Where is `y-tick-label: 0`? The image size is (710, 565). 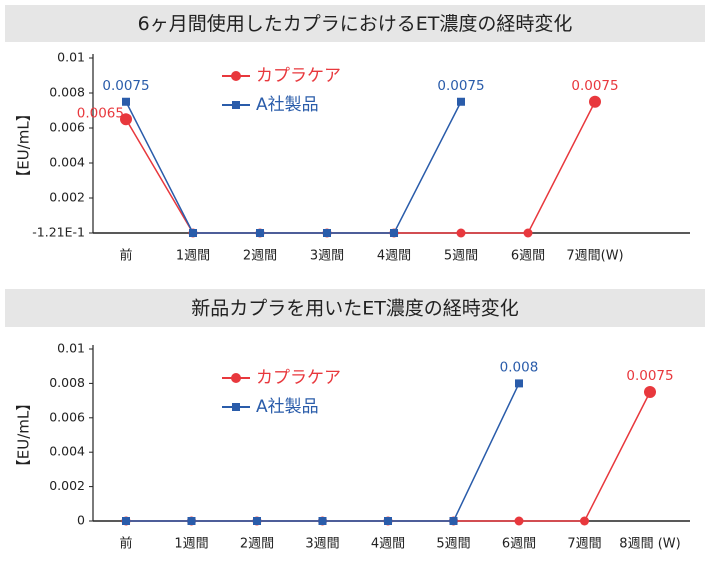
y-tick-label: 0 is located at coordinates (81, 520).